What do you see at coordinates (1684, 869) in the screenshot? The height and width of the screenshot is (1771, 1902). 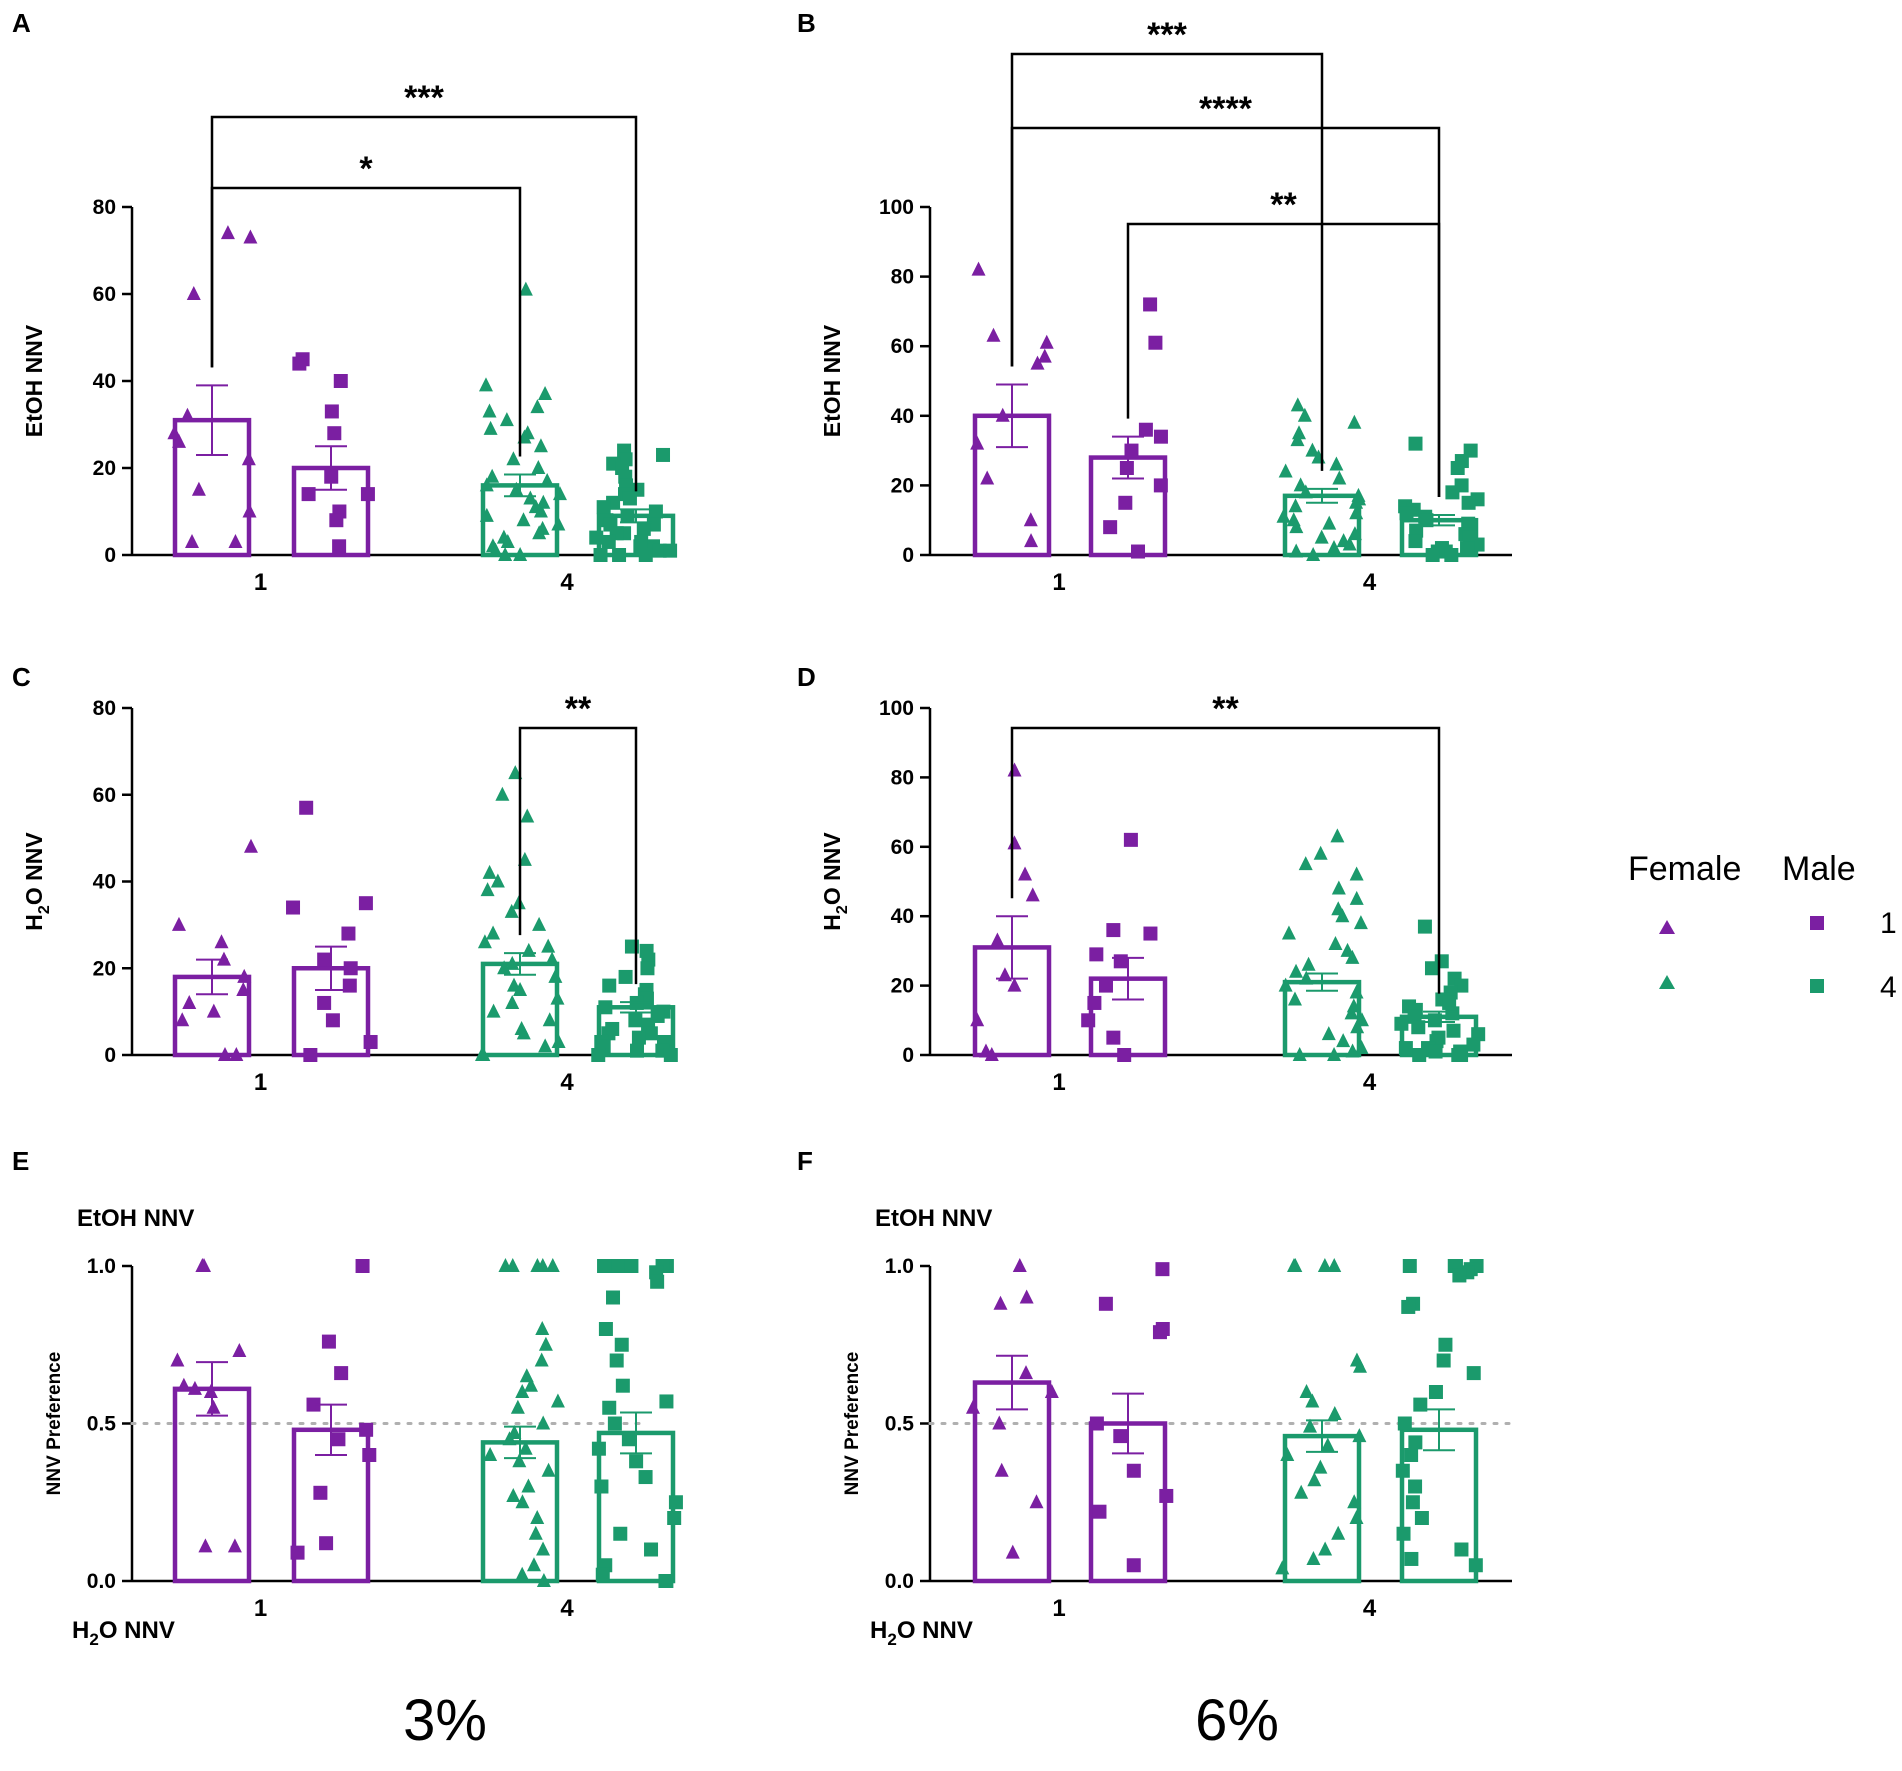 I see `legend-female-header: Female` at bounding box center [1684, 869].